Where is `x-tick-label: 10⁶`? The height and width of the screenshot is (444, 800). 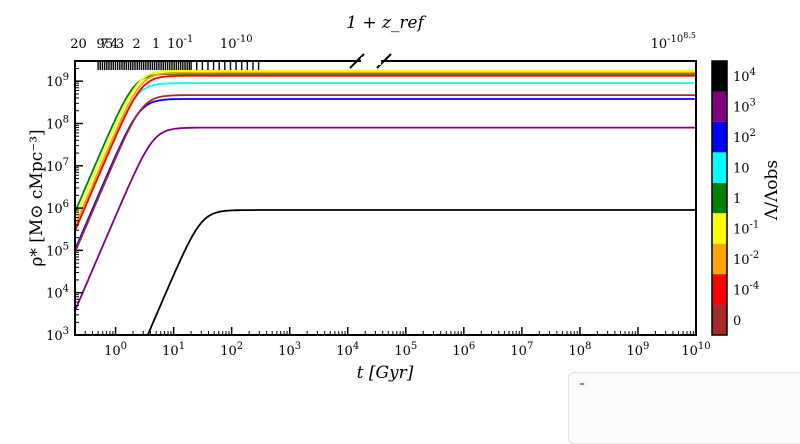
x-tick-label: 10⁶ is located at coordinates (463, 350).